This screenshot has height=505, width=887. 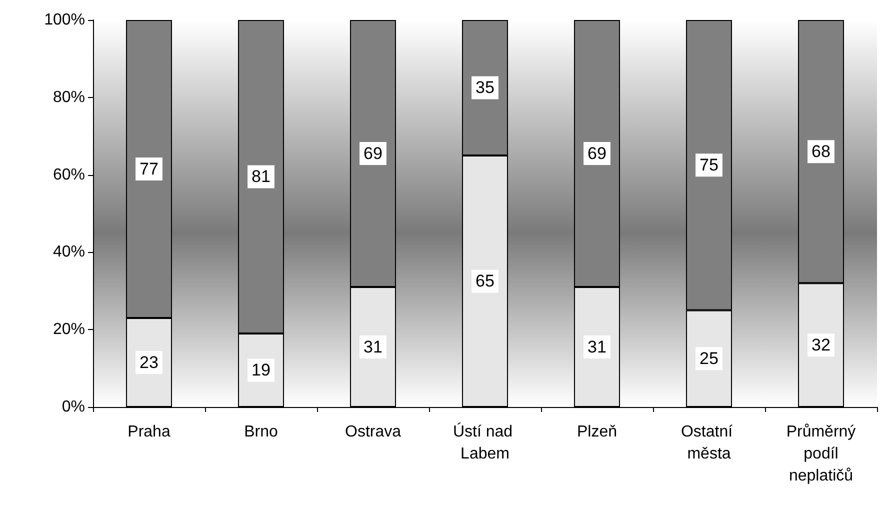 What do you see at coordinates (597, 432) in the screenshot?
I see `x-tick-label: Plzeň` at bounding box center [597, 432].